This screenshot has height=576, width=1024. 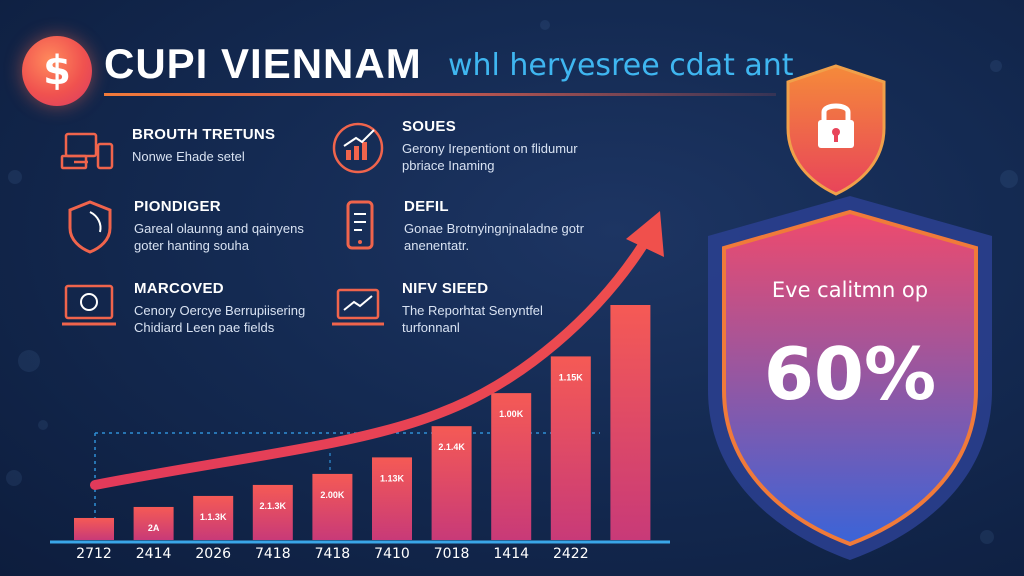 I want to click on page-subtitle: whl heryesree cdat ant, so click(x=621, y=65).